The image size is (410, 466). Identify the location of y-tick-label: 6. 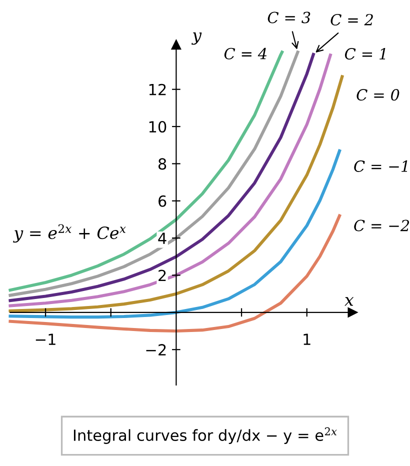
(162, 201).